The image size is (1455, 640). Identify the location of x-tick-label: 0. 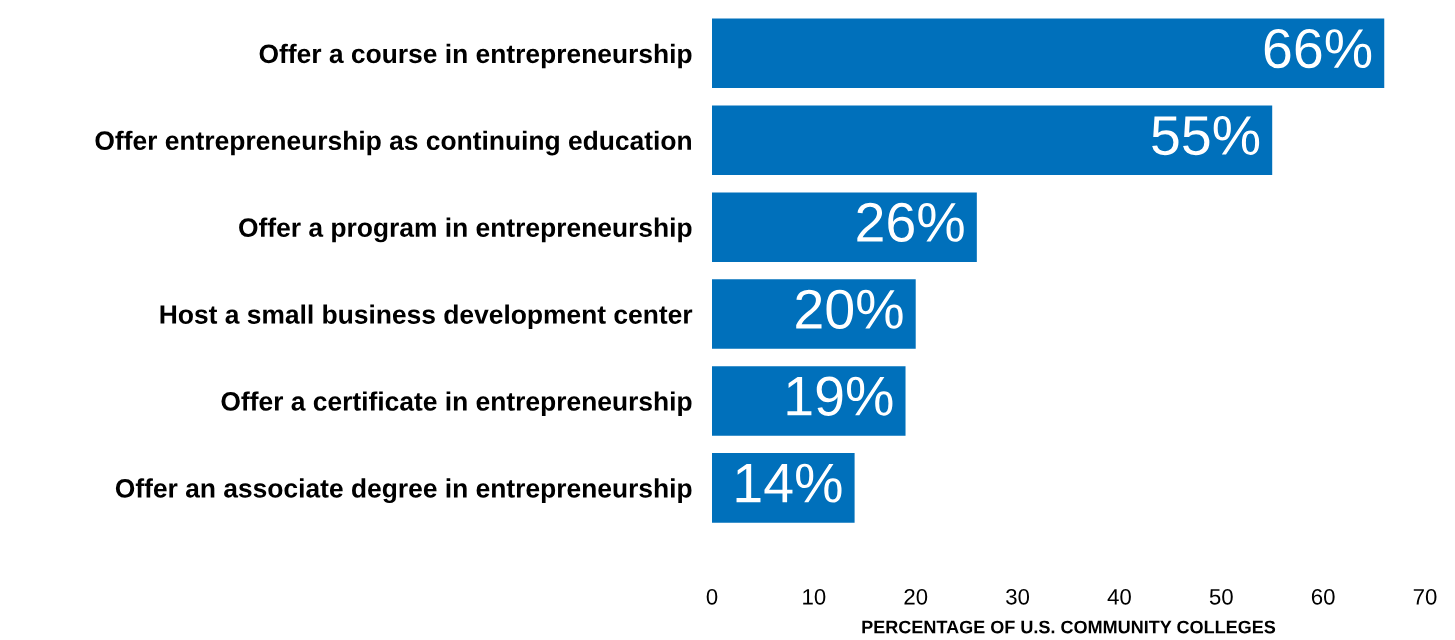
(712, 596).